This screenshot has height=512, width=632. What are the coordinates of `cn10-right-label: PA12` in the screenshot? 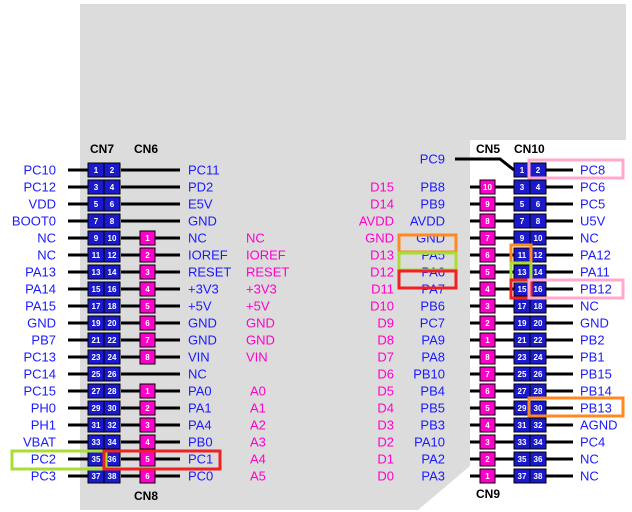 It's located at (595, 255).